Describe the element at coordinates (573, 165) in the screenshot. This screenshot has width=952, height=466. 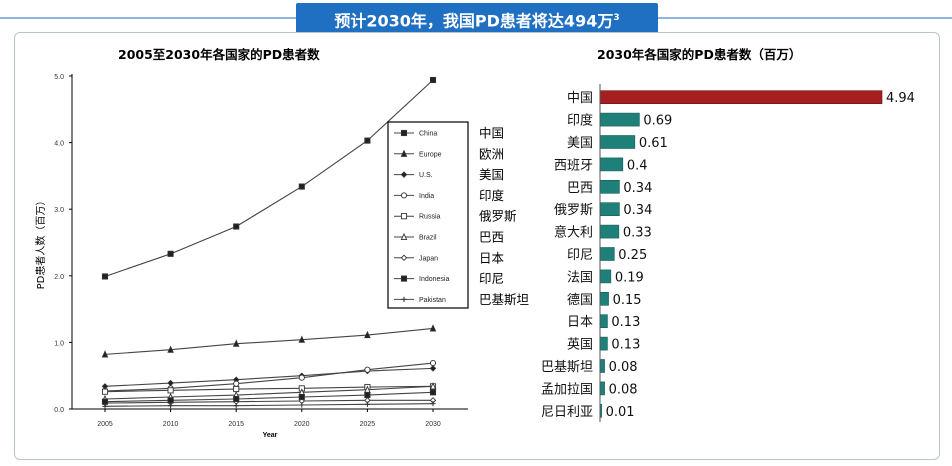
I see `bar-category-label: 西班牙` at that location.